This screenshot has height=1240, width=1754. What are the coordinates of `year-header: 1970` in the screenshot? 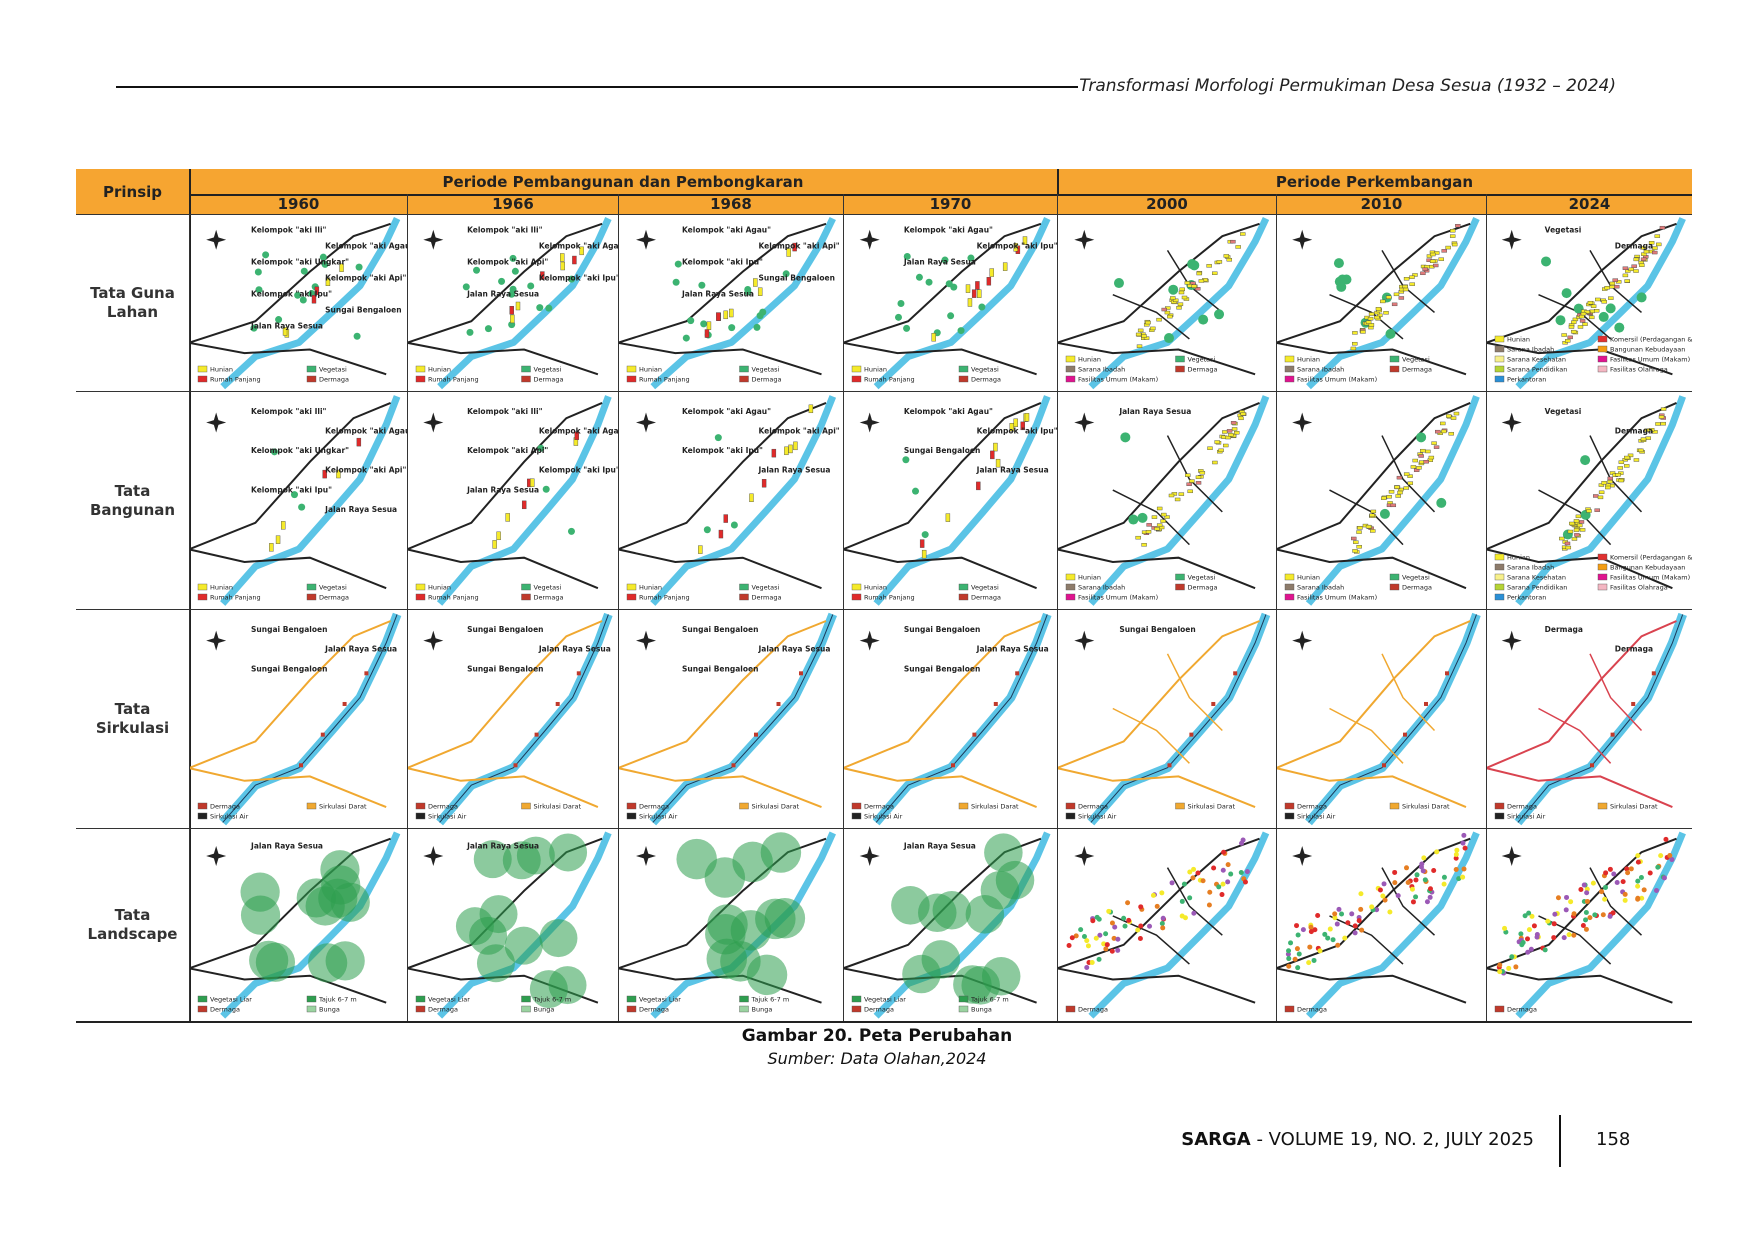 It's located at (950, 204).